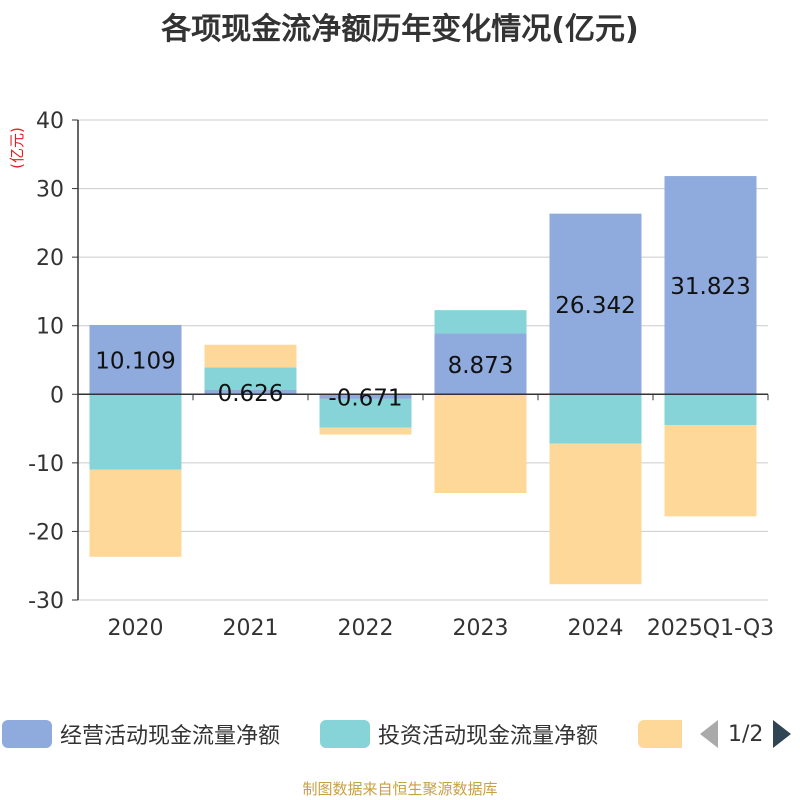 The height and width of the screenshot is (800, 800). Describe the element at coordinates (709, 734) in the screenshot. I see `prev-page-icon` at that location.